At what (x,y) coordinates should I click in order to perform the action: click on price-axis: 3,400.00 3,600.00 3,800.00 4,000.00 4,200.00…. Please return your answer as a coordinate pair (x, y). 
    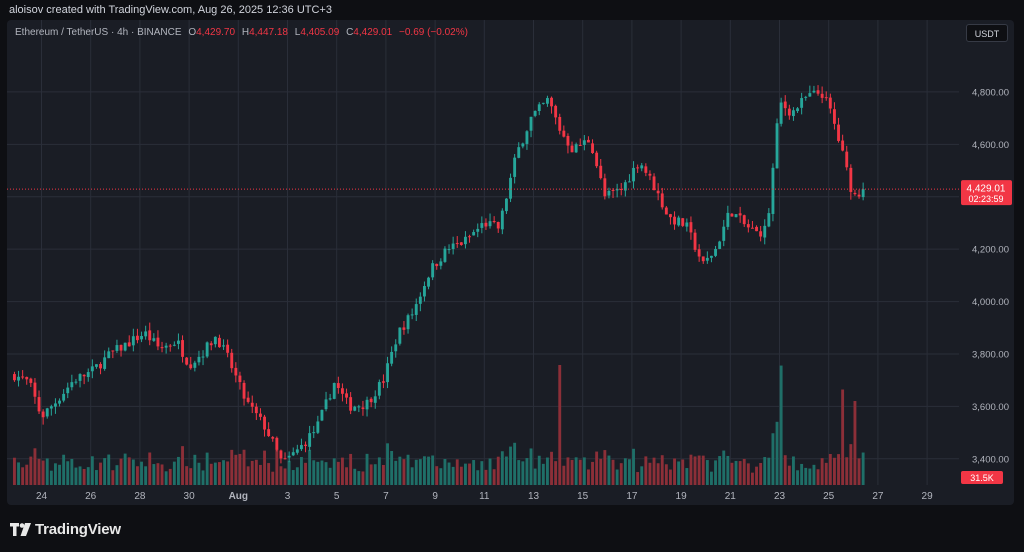
    Looking at the image, I should click on (990, 276).